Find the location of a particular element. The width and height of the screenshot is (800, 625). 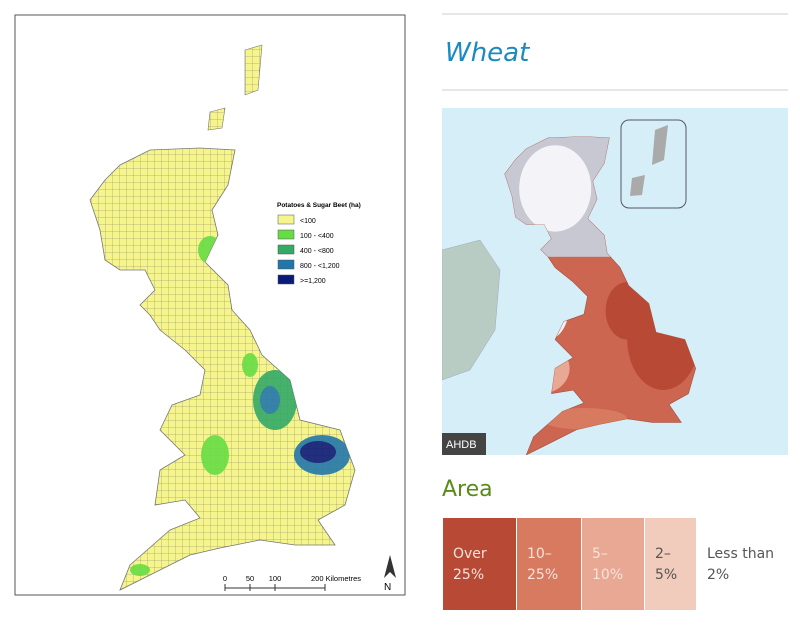

legend-label: 100 - <400 is located at coordinates (317, 236).